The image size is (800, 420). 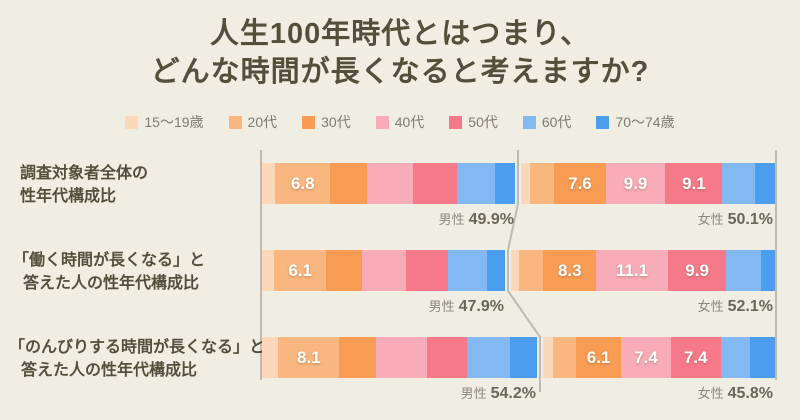 What do you see at coordinates (109, 272) in the screenshot?
I see `row-label-1: 「働く時間が長くなる」と 答えた人の性年代構成比` at bounding box center [109, 272].